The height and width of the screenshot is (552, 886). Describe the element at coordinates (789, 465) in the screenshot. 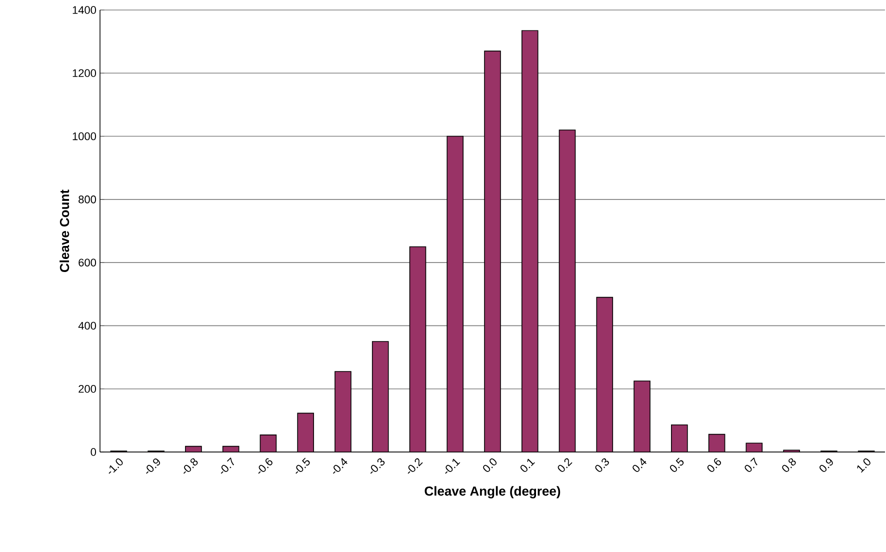

I see `x-tick-label: 0.8` at that location.